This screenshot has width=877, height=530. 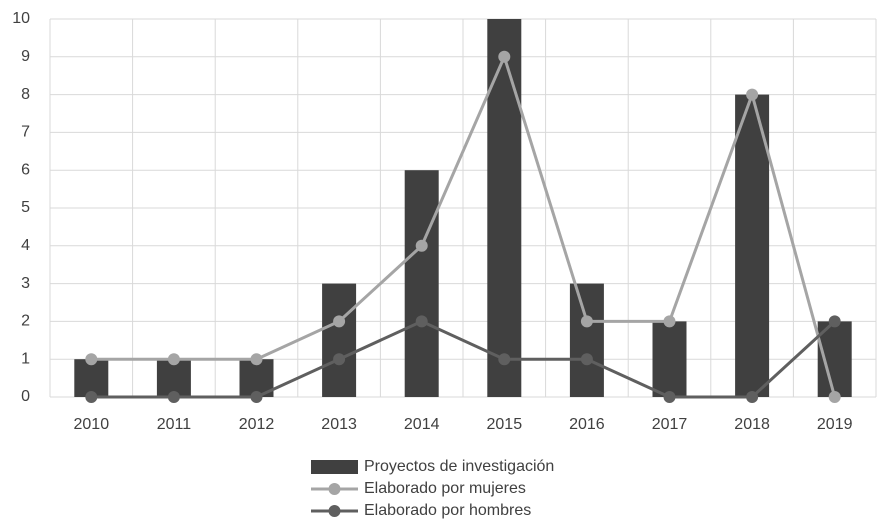 What do you see at coordinates (25, 283) in the screenshot?
I see `y-tick-label: 3` at bounding box center [25, 283].